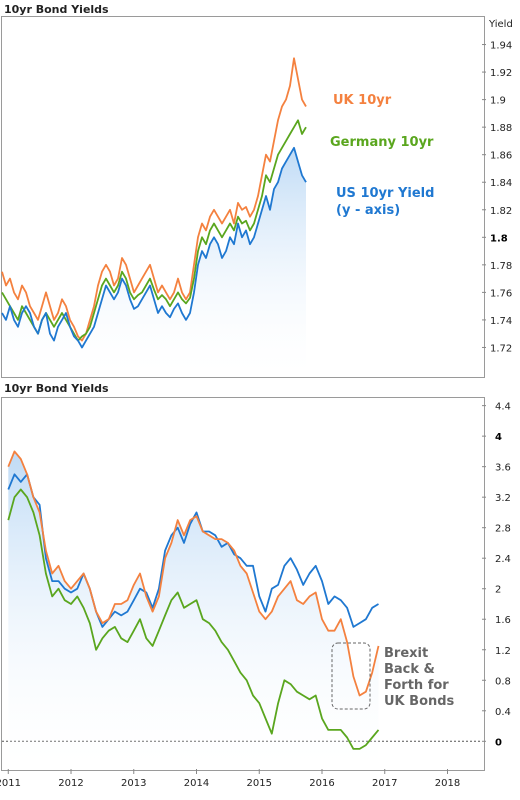  I want to click on label-uk-10yr: UK 10yr, so click(362, 100).